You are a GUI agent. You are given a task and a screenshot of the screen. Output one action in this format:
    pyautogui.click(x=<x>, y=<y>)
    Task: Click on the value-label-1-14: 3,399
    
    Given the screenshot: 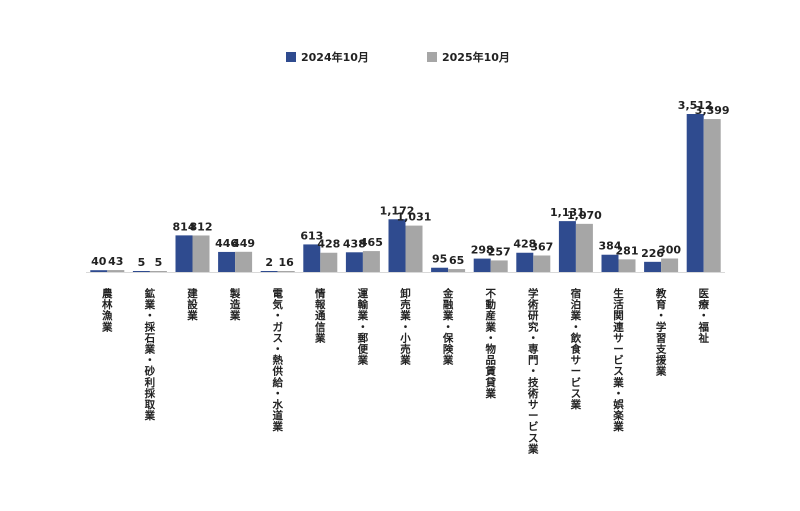 What is the action you would take?
    pyautogui.click(x=712, y=110)
    